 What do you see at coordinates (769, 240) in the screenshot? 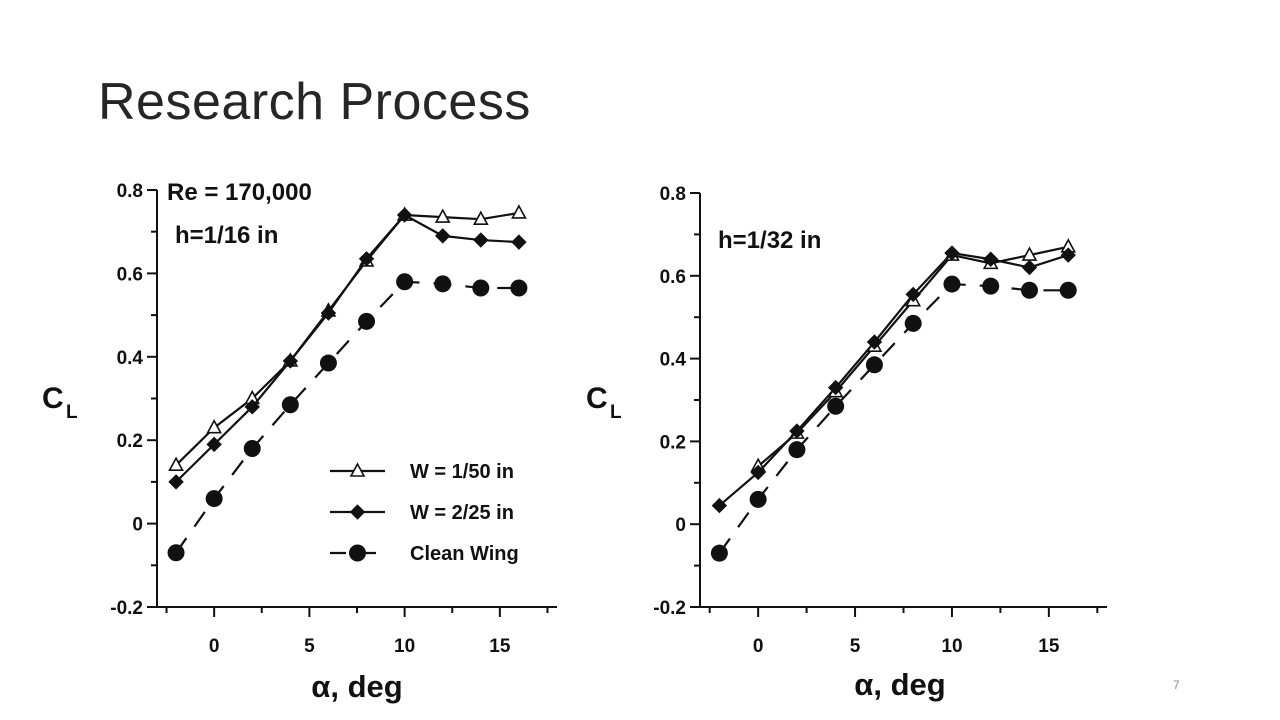
I see `chart-annotation: h=1/32 in` at bounding box center [769, 240].